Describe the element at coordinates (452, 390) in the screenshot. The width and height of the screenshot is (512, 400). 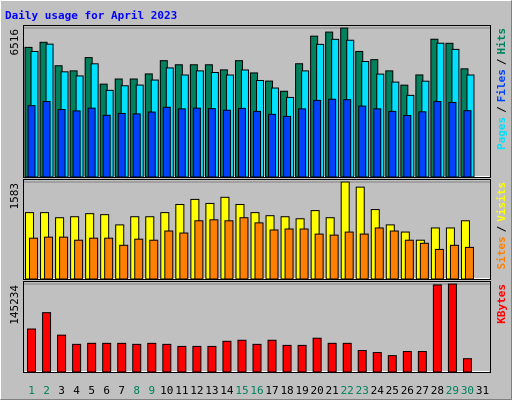
I see `x-tick-label: 29` at that location.